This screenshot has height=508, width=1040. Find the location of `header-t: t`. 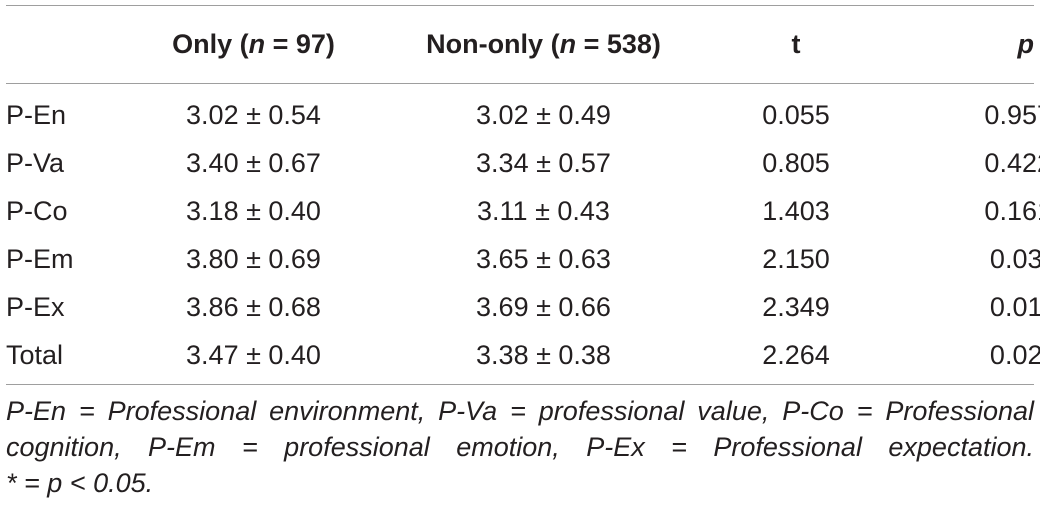

header-t: t is located at coordinates (796, 44).